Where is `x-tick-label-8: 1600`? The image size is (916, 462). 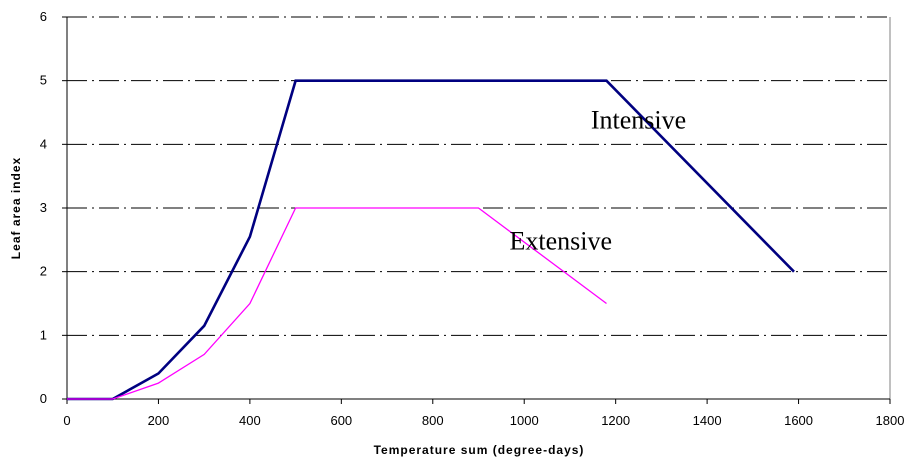 x-tick-label-8: 1600 is located at coordinates (798, 420).